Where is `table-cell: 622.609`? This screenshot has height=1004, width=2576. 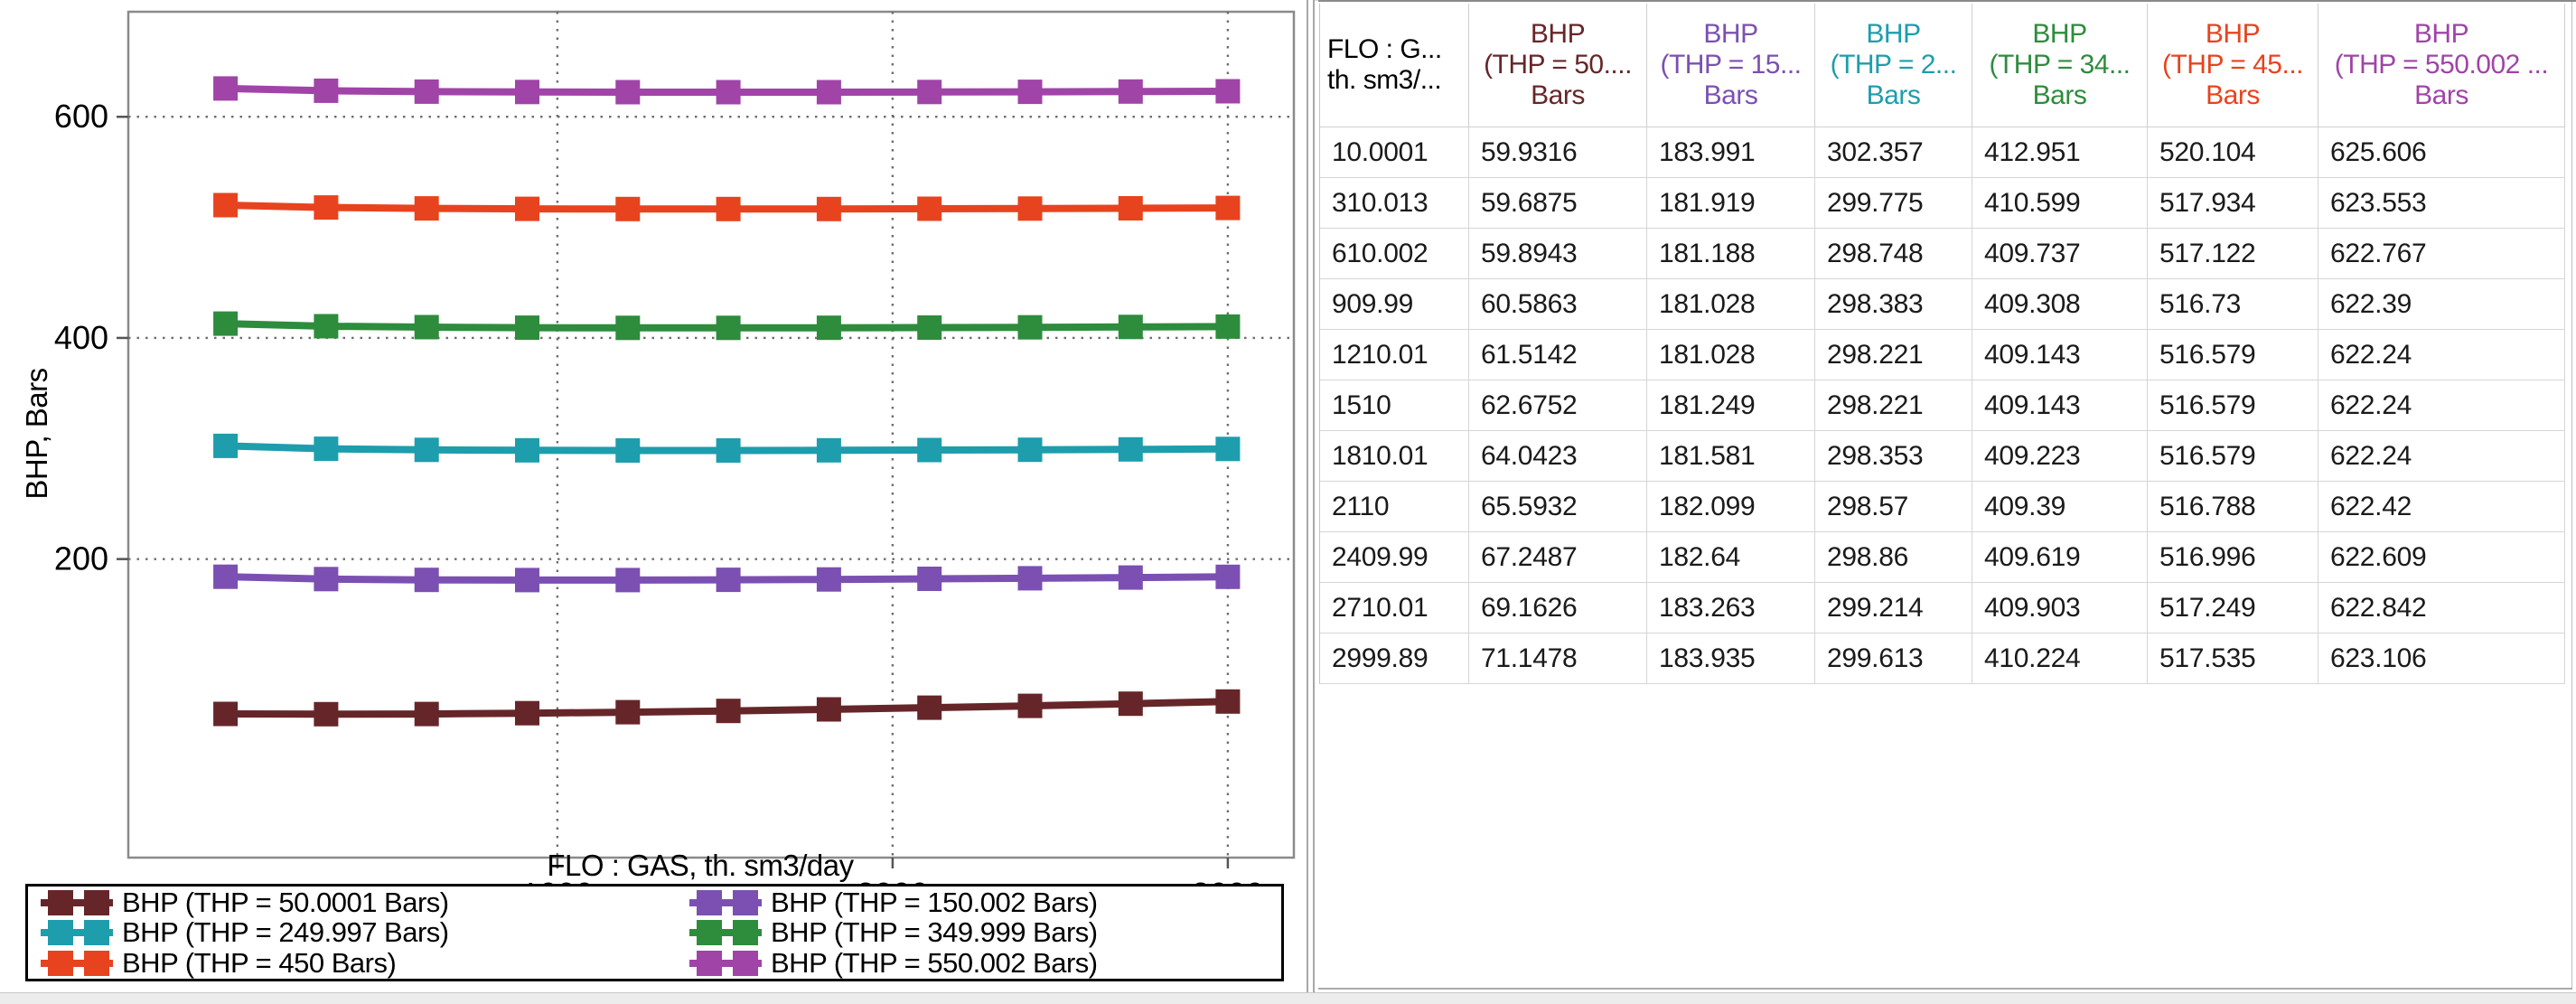
table-cell: 622.609 is located at coordinates (2441, 557).